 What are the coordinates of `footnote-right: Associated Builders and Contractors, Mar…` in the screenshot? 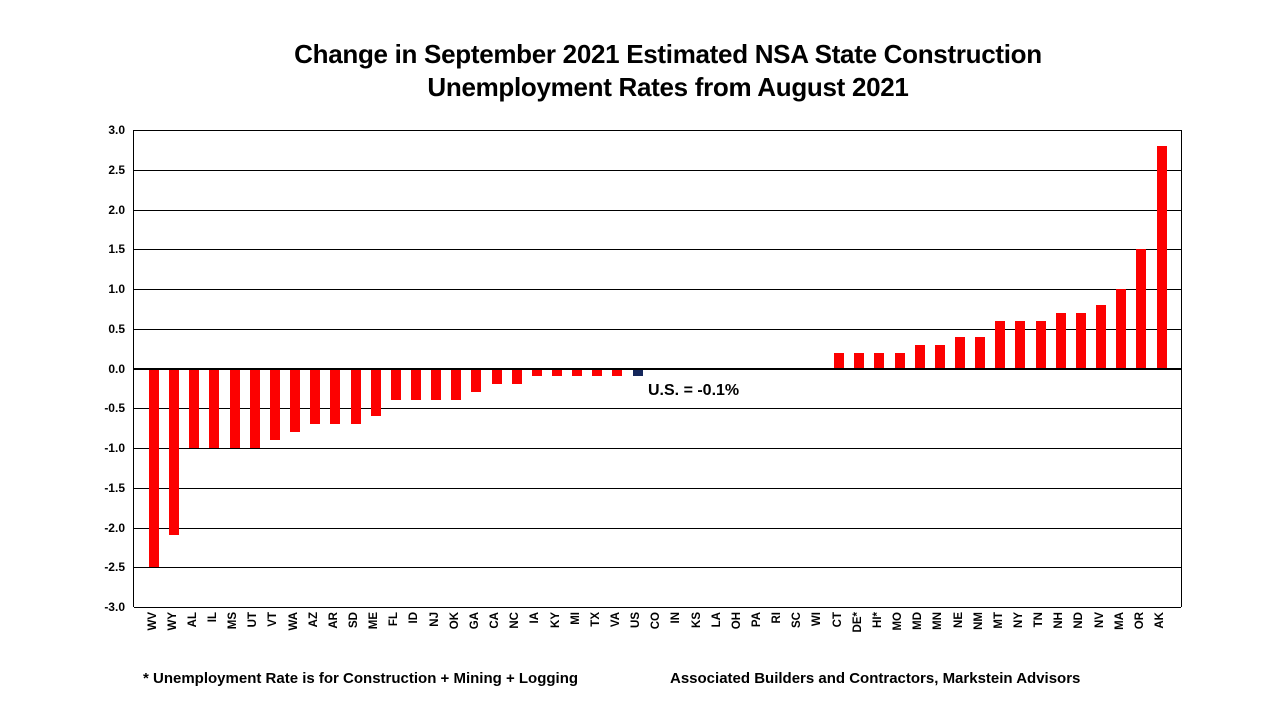 It's located at (875, 678).